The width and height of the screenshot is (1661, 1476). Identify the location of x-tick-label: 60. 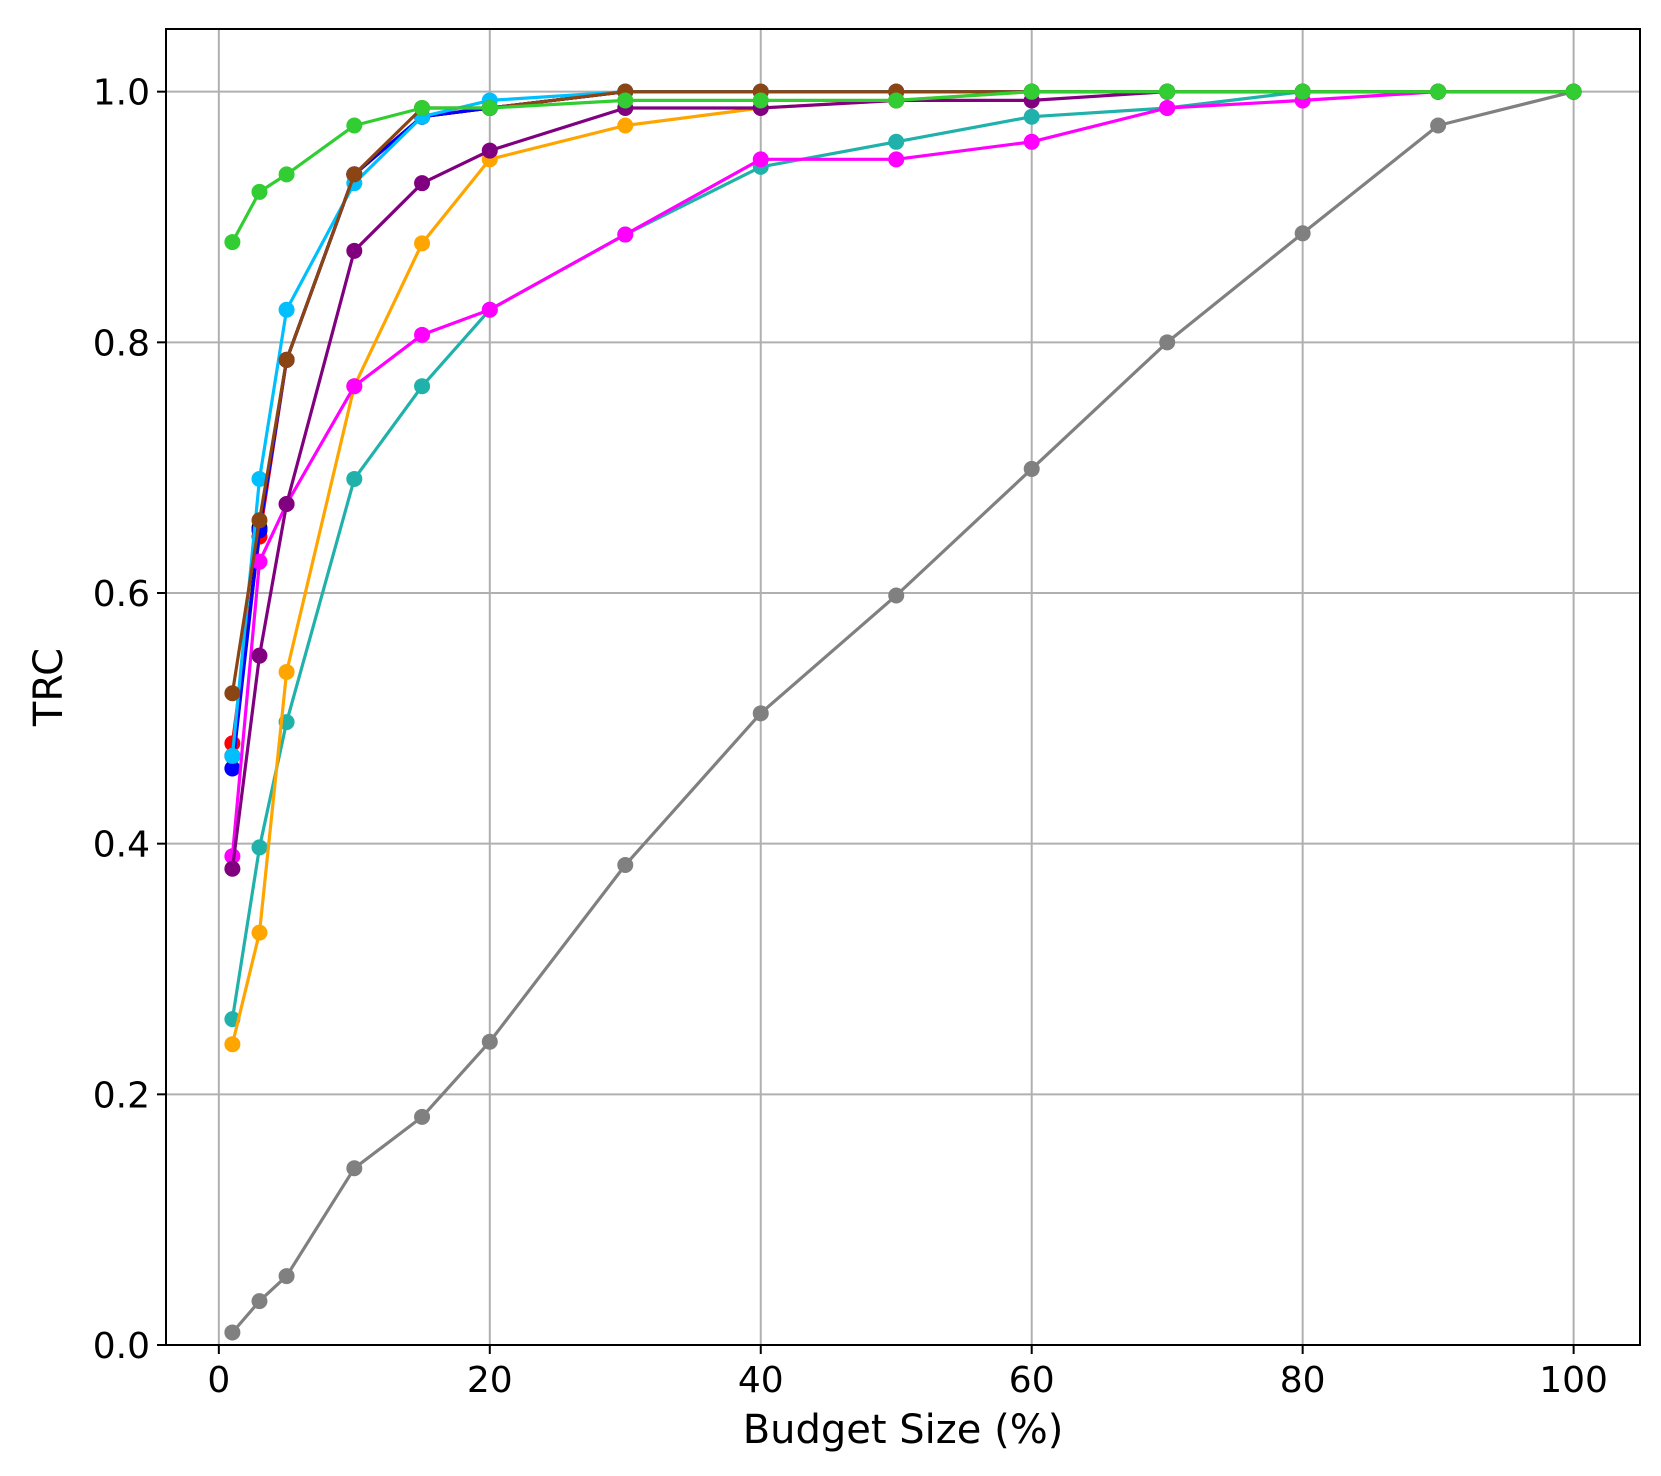
(1032, 1380).